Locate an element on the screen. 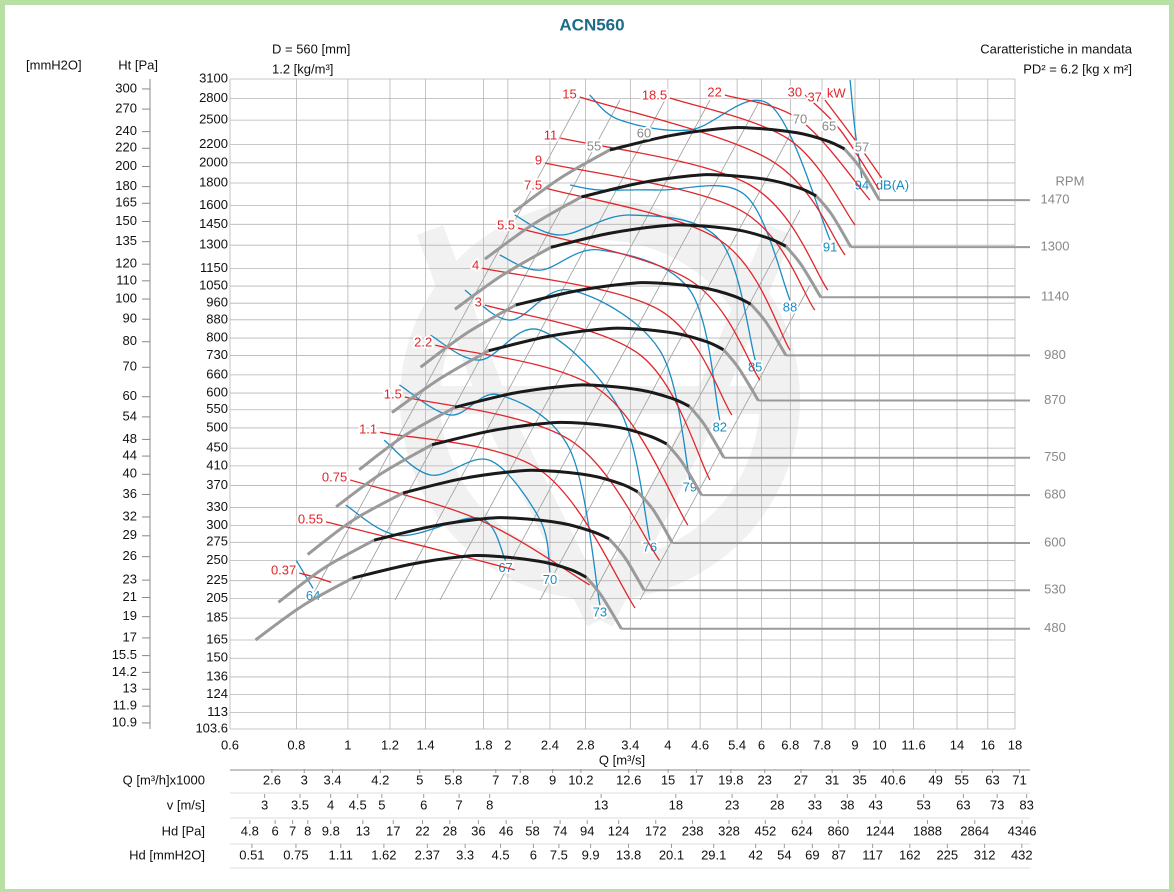  scale-tick-label: 69 is located at coordinates (812, 854).